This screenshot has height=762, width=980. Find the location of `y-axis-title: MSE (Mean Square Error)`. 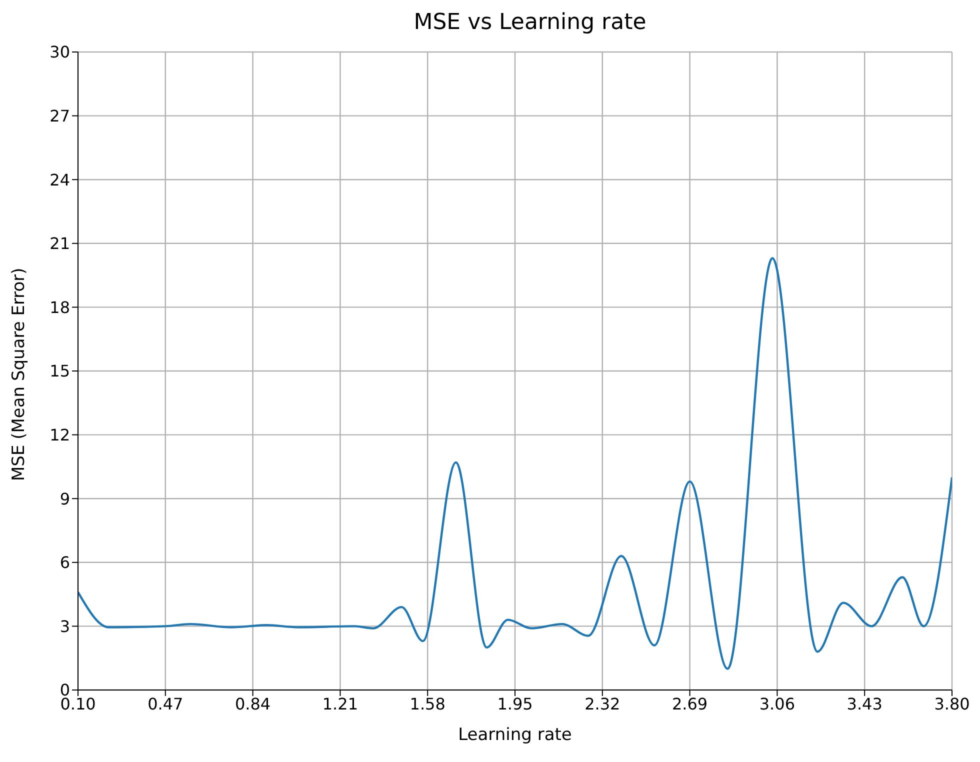

y-axis-title: MSE (Mean Square Error) is located at coordinates (19, 374).